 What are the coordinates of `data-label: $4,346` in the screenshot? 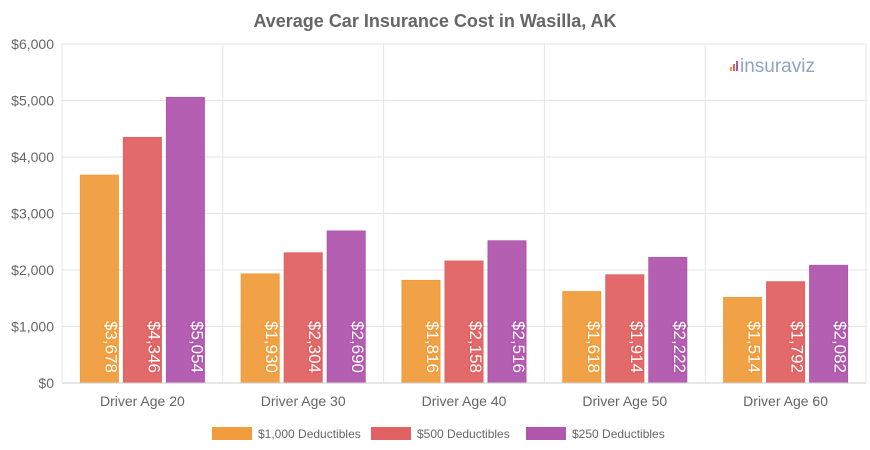 It's located at (153, 347).